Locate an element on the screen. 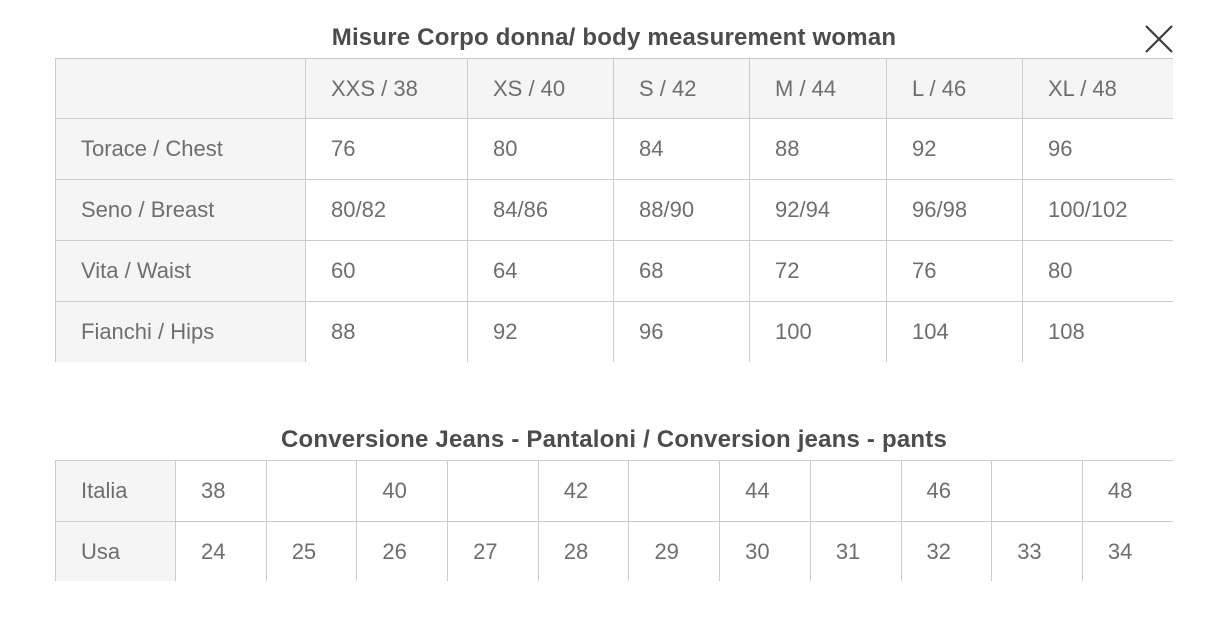  measurement-row-label: Seno / Breast is located at coordinates (180, 210).